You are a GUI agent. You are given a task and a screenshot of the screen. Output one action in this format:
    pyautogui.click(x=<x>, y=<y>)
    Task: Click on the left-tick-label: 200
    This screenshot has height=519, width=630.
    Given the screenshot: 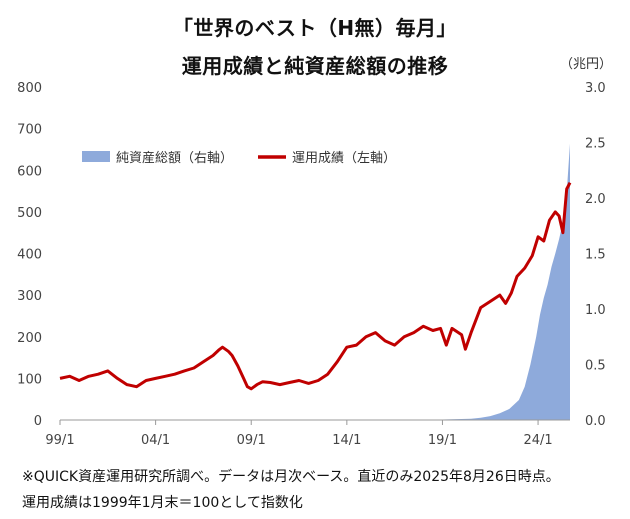 What is the action you would take?
    pyautogui.click(x=29, y=338)
    